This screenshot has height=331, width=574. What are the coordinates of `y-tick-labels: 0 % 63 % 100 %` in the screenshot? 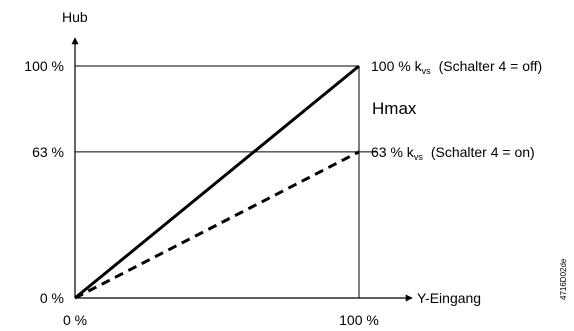 It's located at (44, 182).